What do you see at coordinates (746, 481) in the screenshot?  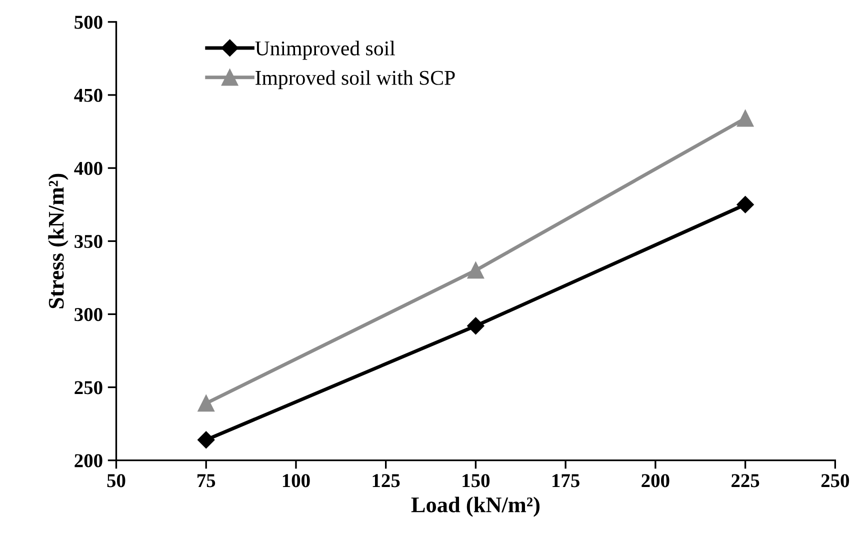 I see `x-tick-label: 225` at bounding box center [746, 481].